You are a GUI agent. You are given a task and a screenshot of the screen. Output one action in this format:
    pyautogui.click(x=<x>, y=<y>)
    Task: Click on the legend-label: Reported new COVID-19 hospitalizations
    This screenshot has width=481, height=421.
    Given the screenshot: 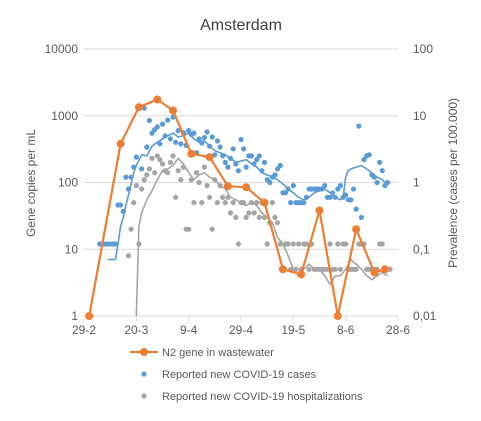 What is the action you would take?
    pyautogui.click(x=262, y=397)
    